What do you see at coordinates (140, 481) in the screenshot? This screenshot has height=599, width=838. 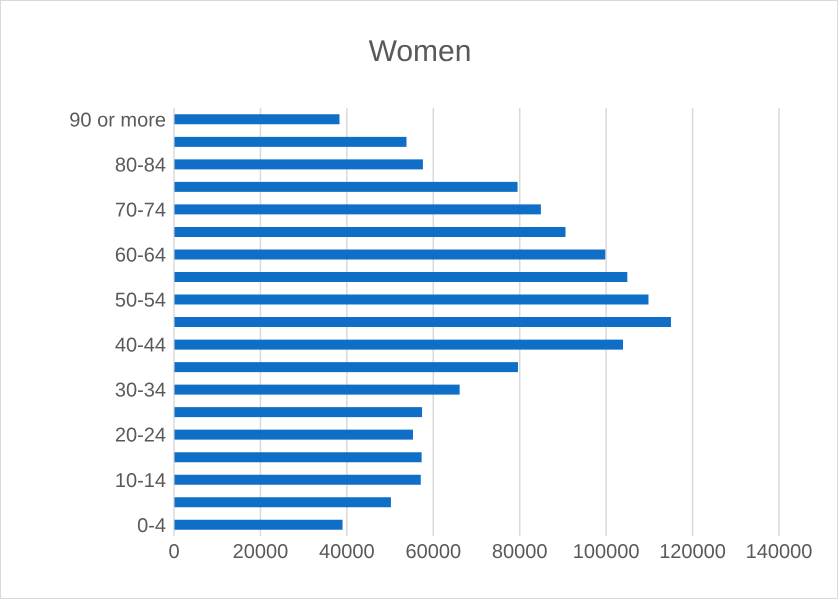 I see `y-tick-label: 10-14` at bounding box center [140, 481].